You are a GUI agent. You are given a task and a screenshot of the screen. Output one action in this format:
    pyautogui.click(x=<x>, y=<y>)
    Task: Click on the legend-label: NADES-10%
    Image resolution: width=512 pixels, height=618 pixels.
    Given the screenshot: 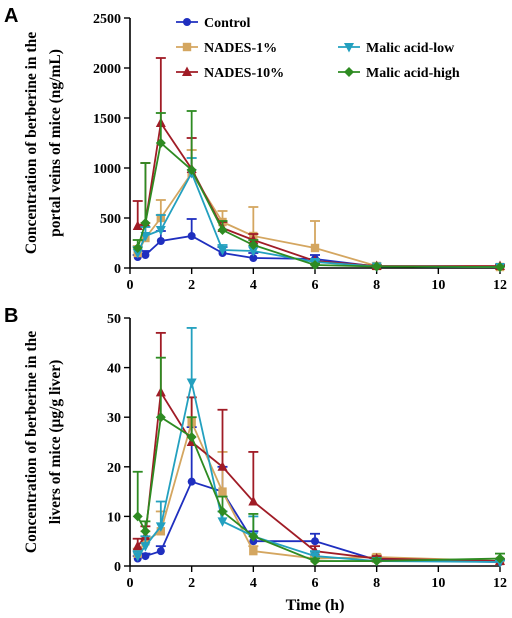 What is the action you would take?
    pyautogui.click(x=244, y=73)
    